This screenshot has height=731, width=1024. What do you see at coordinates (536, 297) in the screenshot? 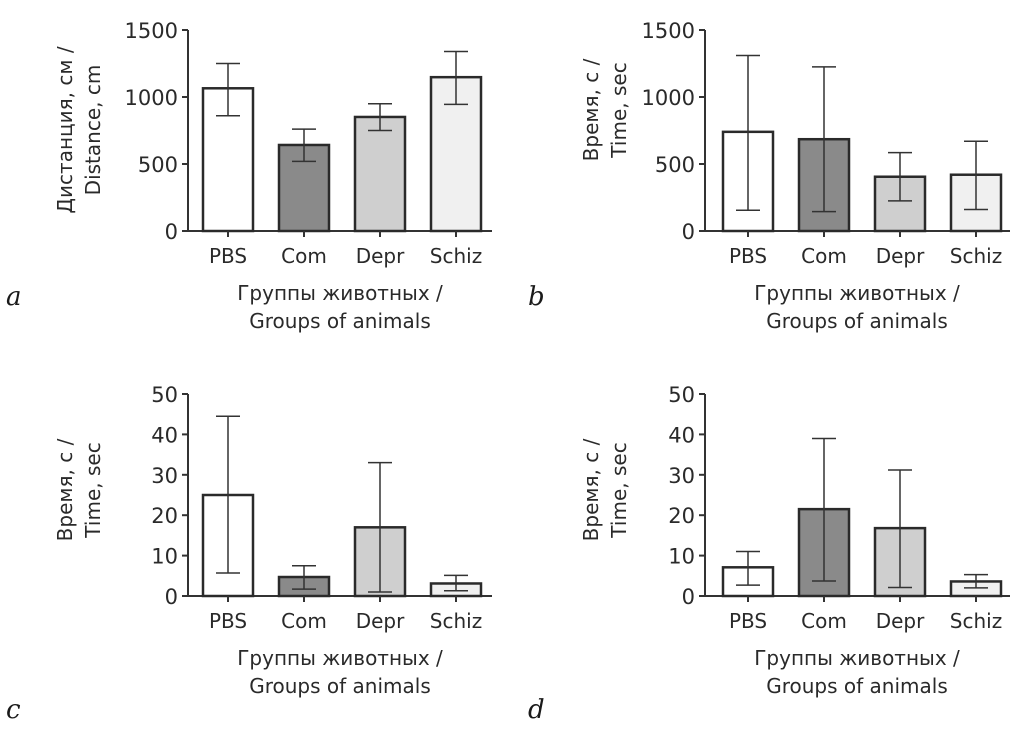
I see `panel-letter: b` at bounding box center [536, 297].